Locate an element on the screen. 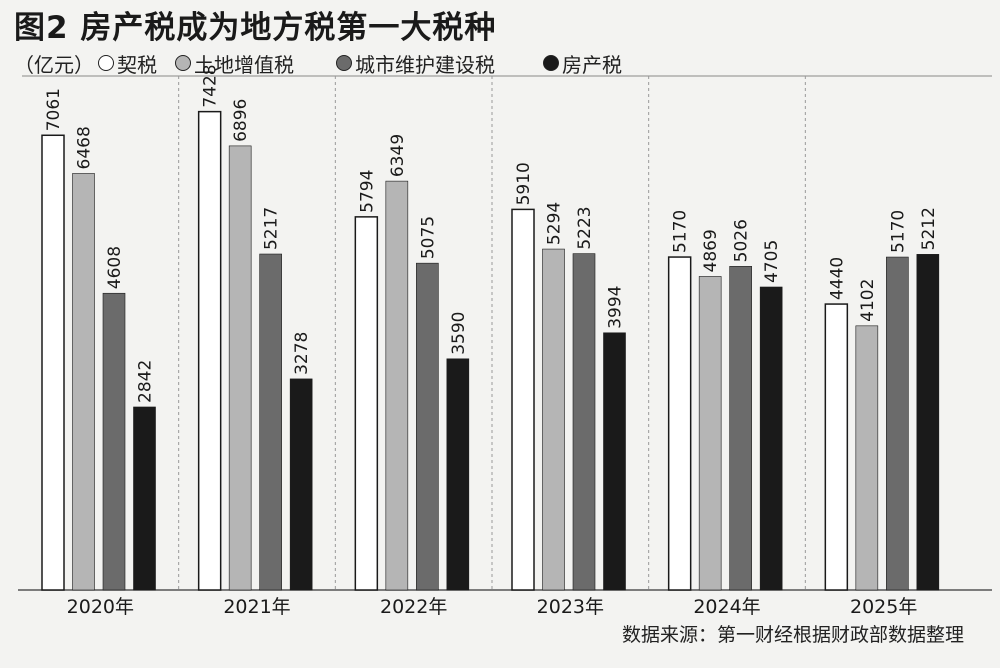 This screenshot has width=1000, height=668. x-tick-label: 2024年 is located at coordinates (726, 607).